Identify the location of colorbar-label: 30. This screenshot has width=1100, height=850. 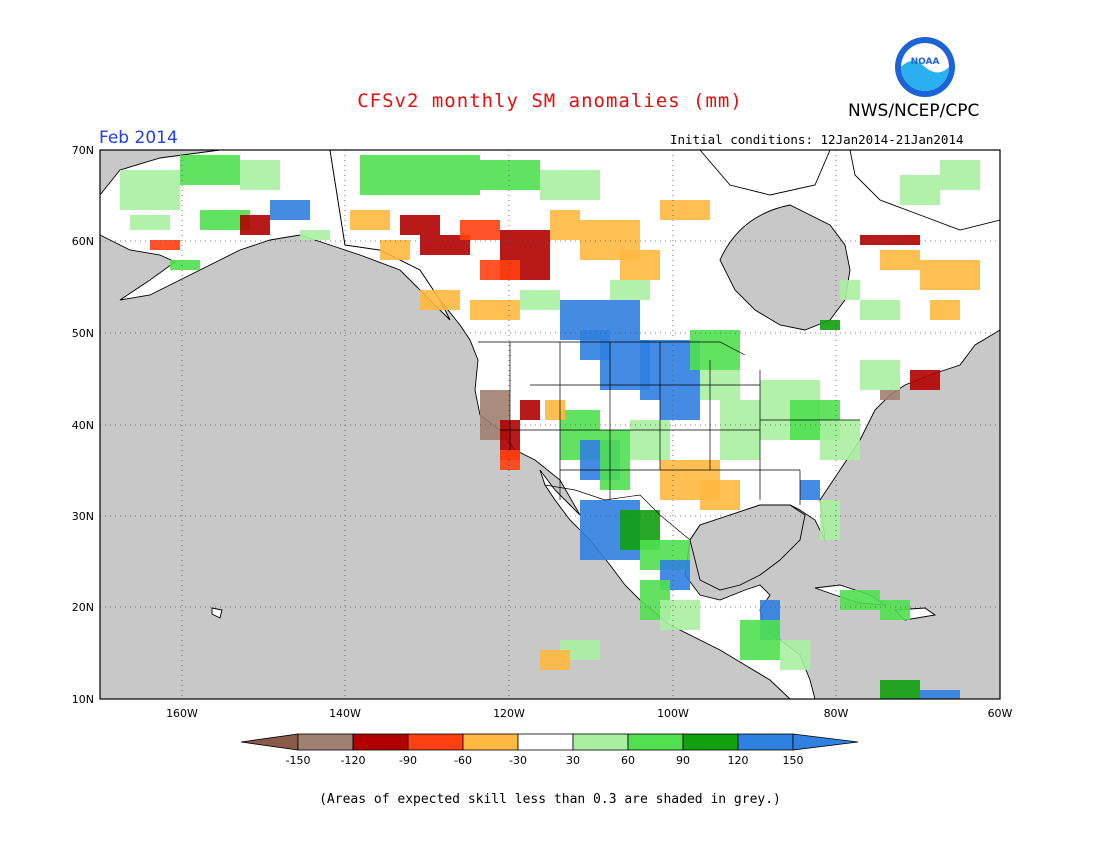
(573, 760).